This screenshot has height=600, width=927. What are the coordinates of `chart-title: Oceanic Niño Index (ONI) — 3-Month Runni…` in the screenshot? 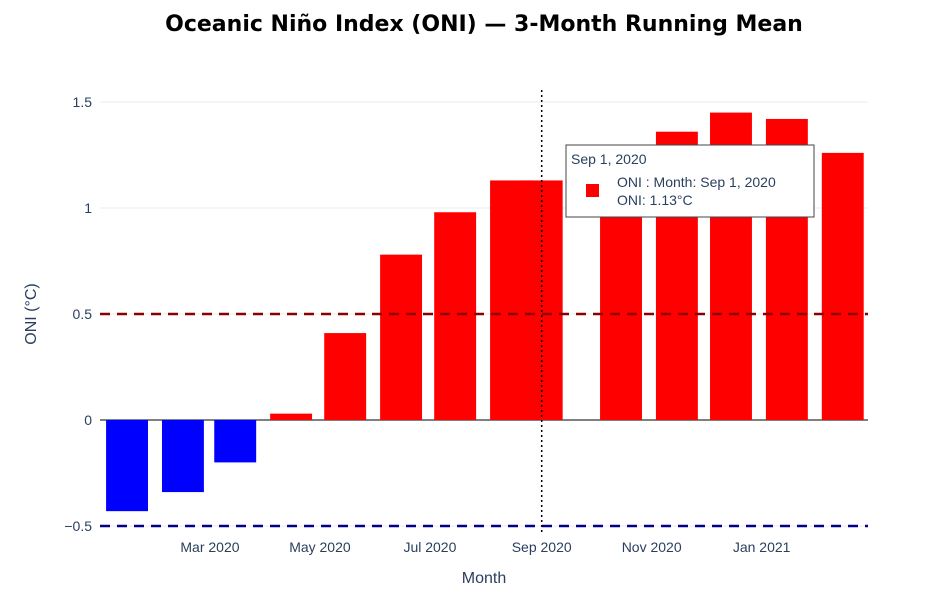 It's located at (484, 24).